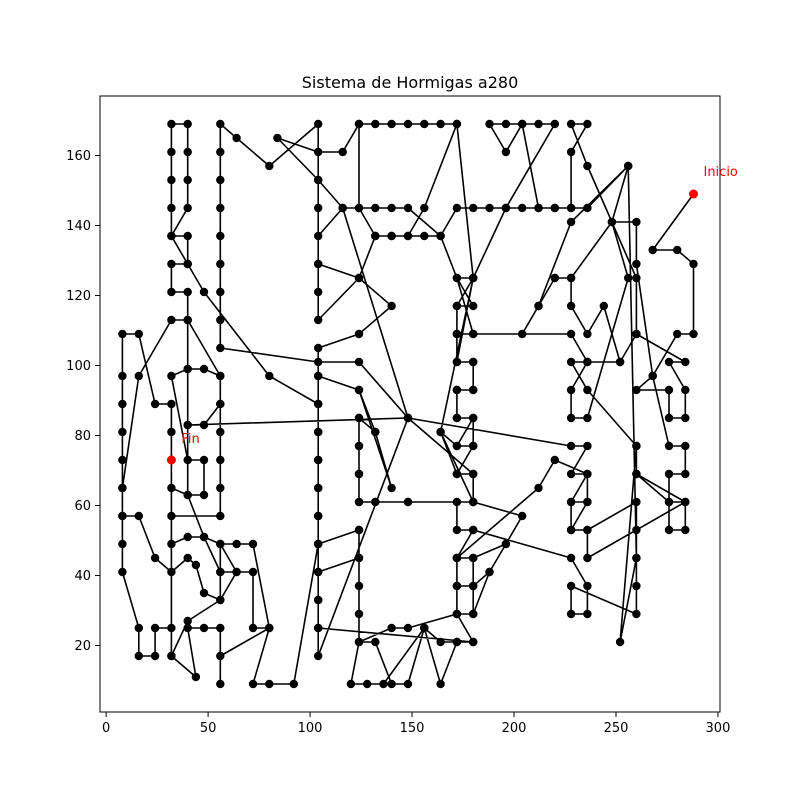  I want to click on chart-title: Sistema de Hormigas a280, so click(410, 82).